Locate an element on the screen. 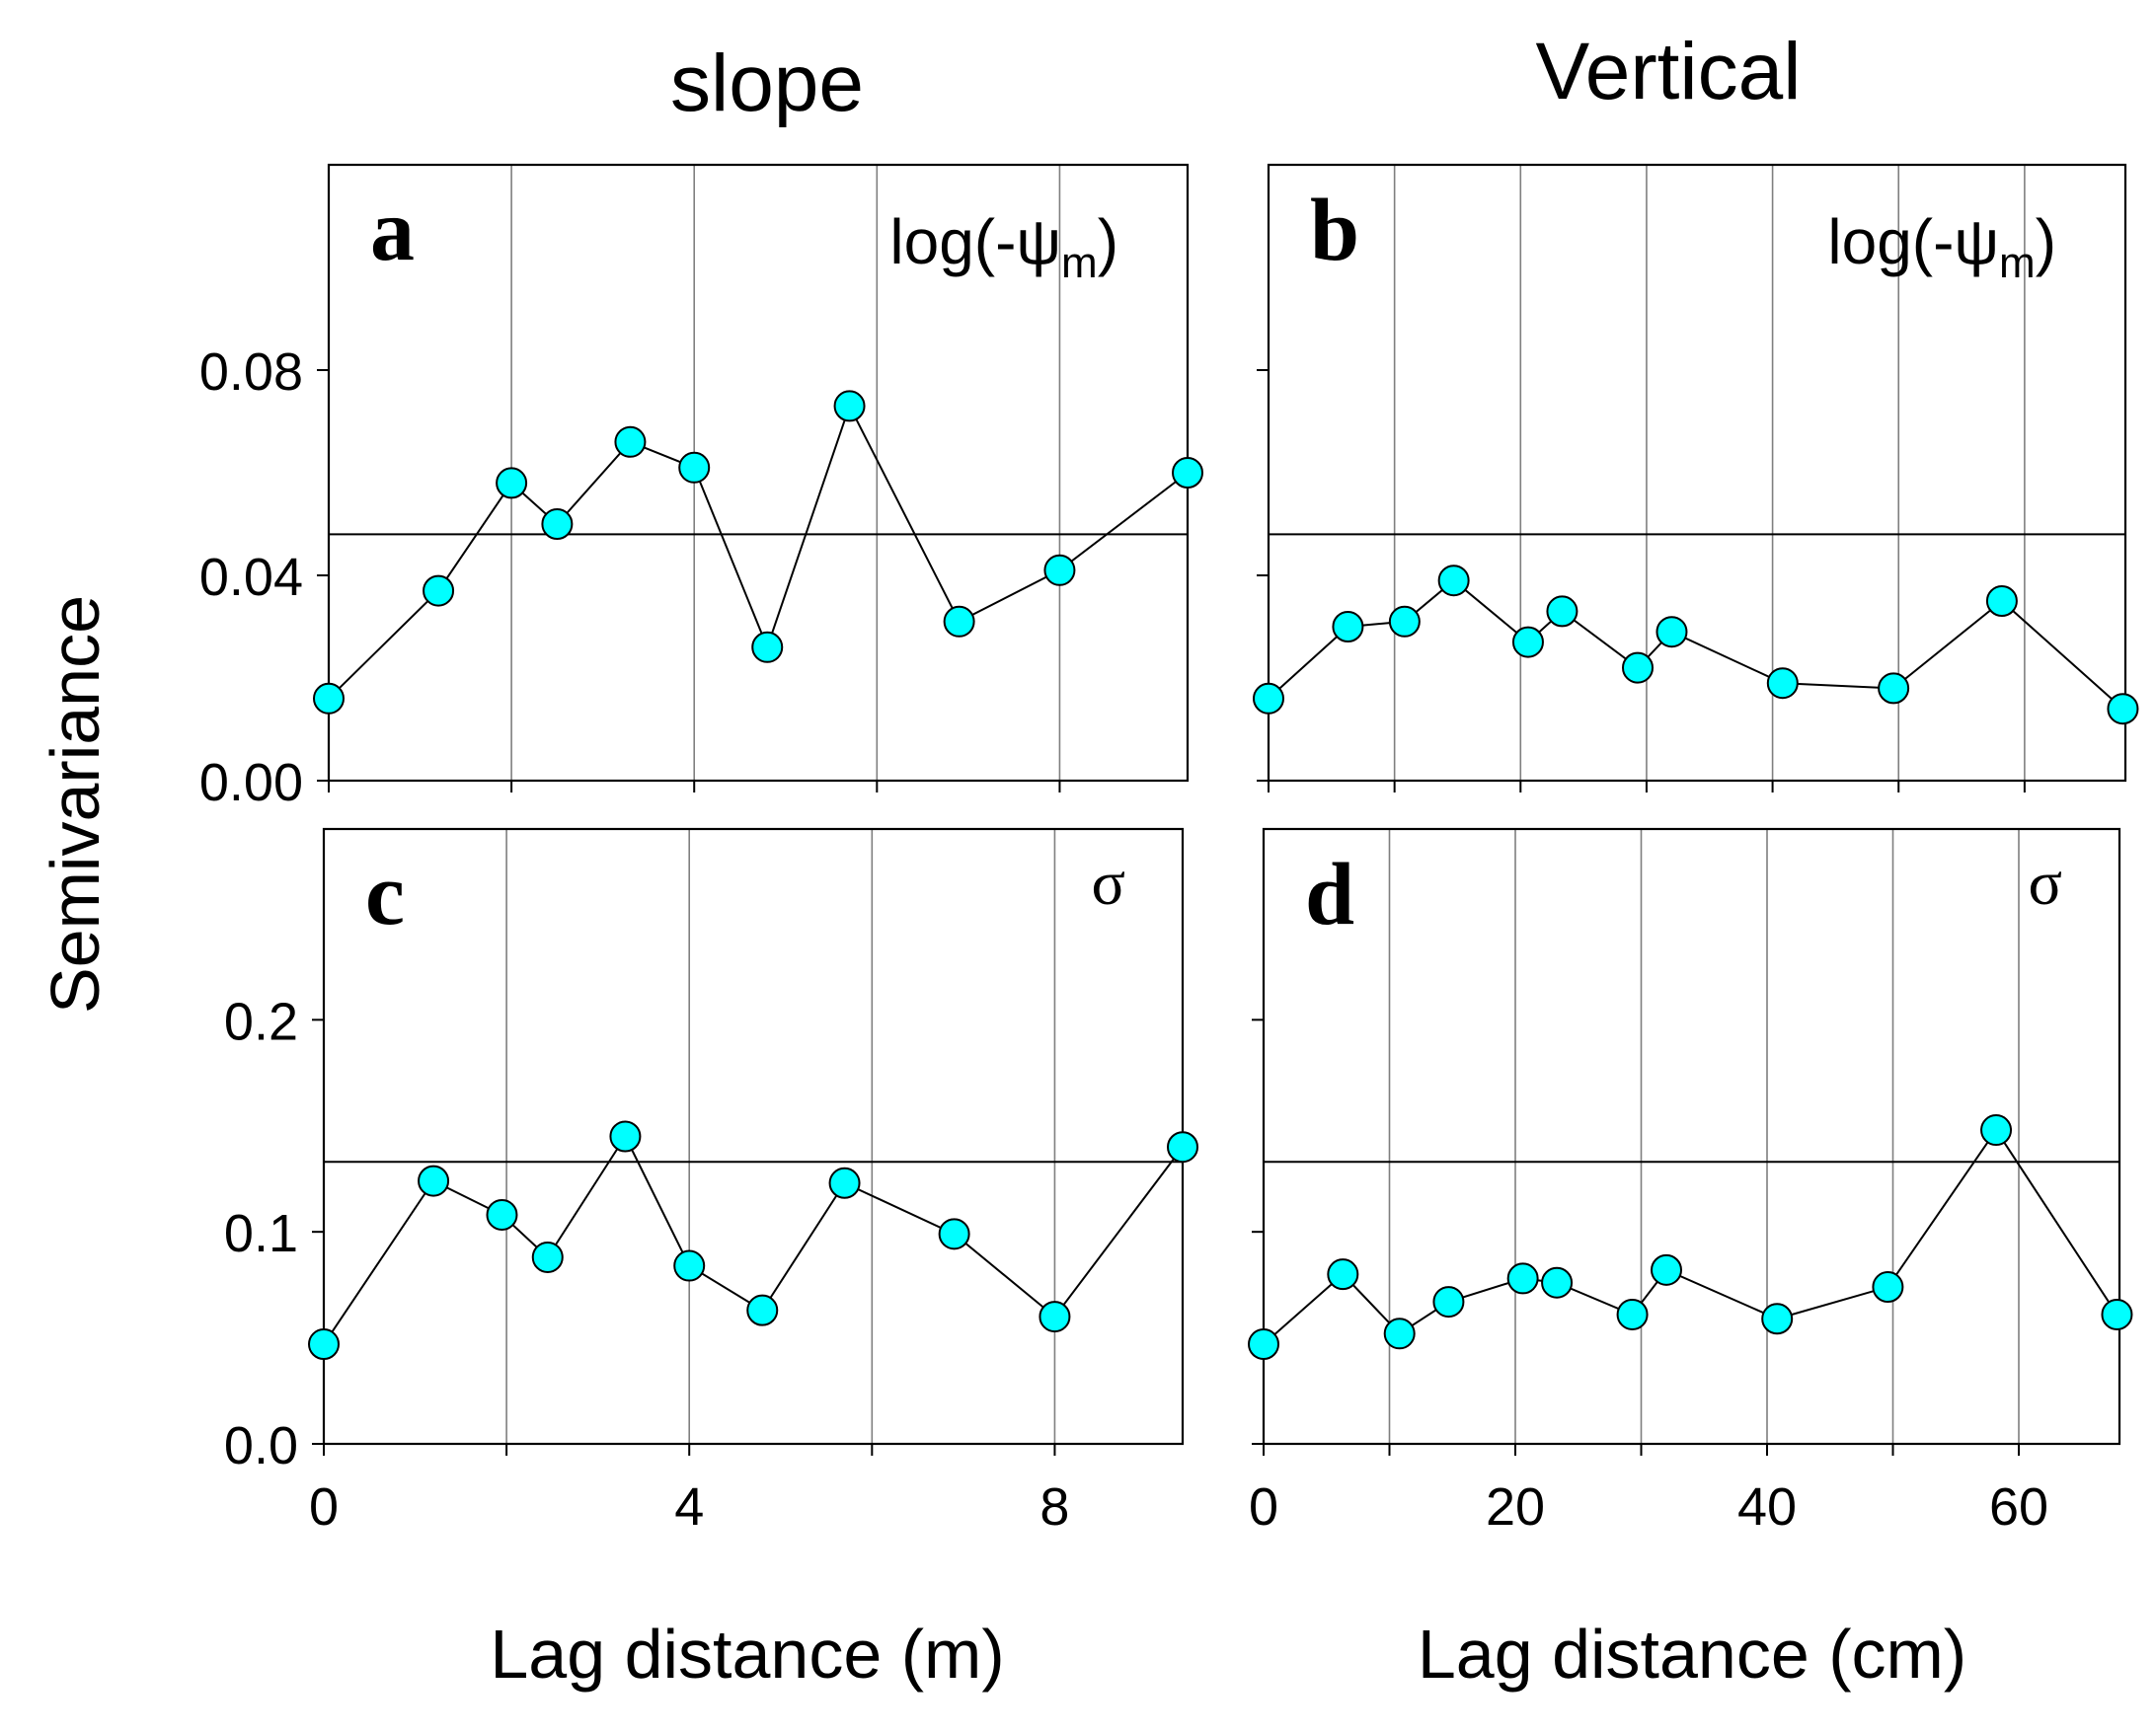  col-title-vertical: Vertical is located at coordinates (1669, 71).